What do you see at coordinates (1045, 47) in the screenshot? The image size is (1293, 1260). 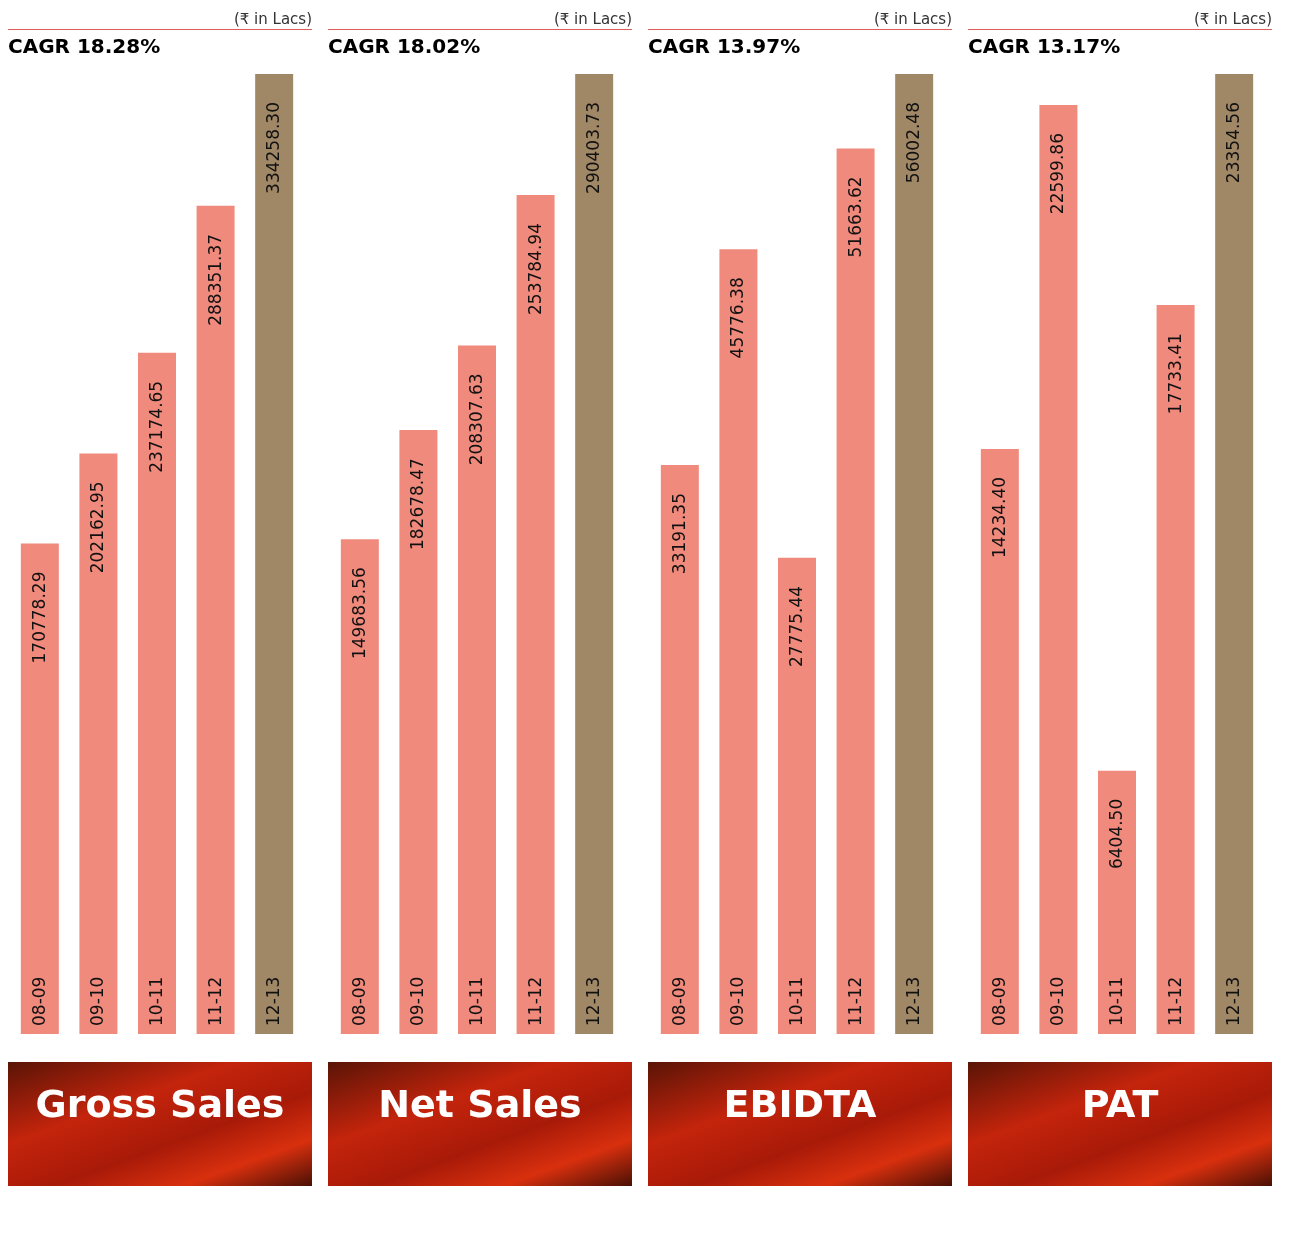 I see `chart-subtitle: CAGR 13.17%` at bounding box center [1045, 47].